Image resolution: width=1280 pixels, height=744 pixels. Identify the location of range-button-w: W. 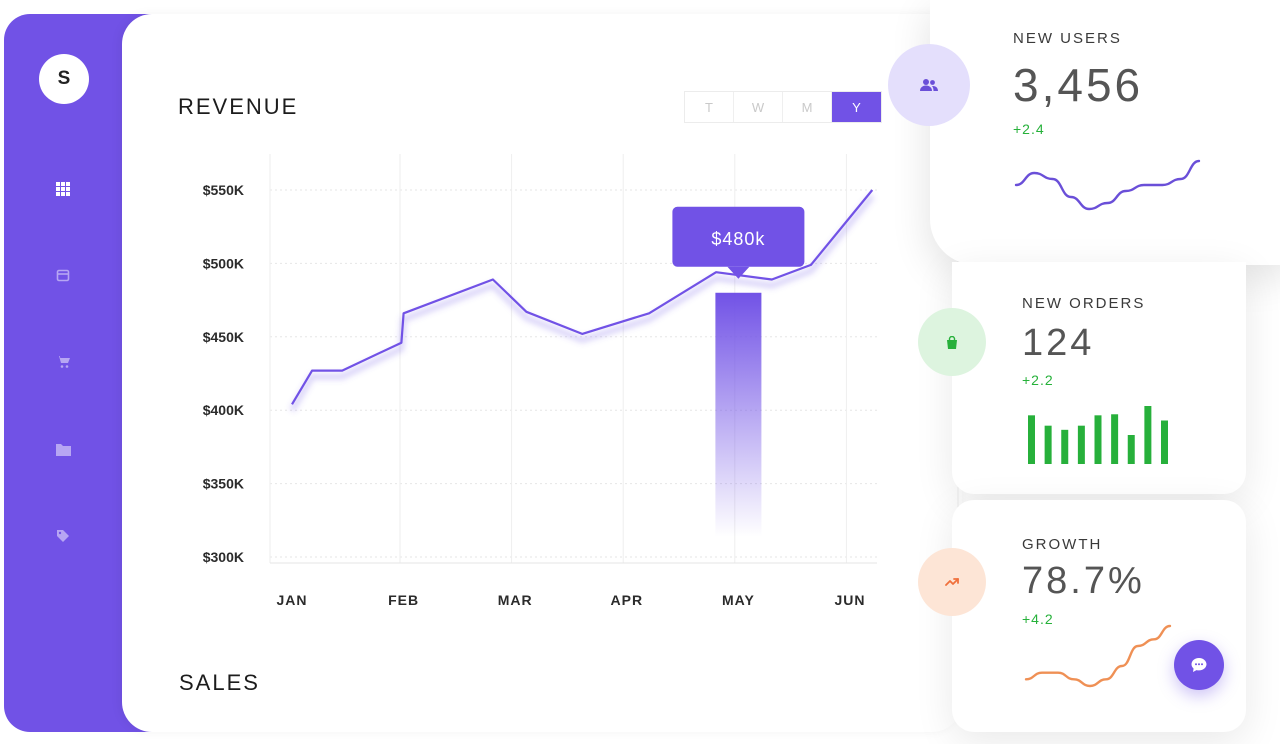
(758, 107).